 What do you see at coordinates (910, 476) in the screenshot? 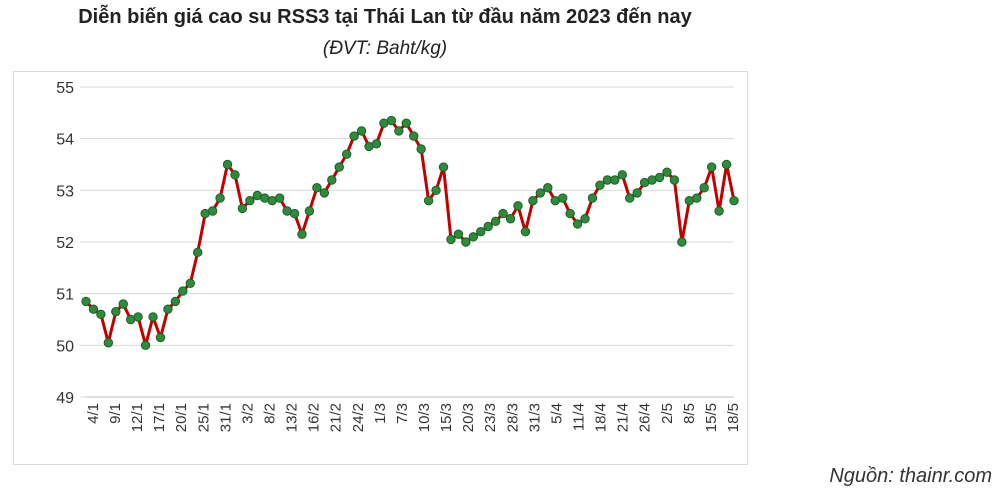
I see `source-note: Nguồn: thainr.com` at bounding box center [910, 476].